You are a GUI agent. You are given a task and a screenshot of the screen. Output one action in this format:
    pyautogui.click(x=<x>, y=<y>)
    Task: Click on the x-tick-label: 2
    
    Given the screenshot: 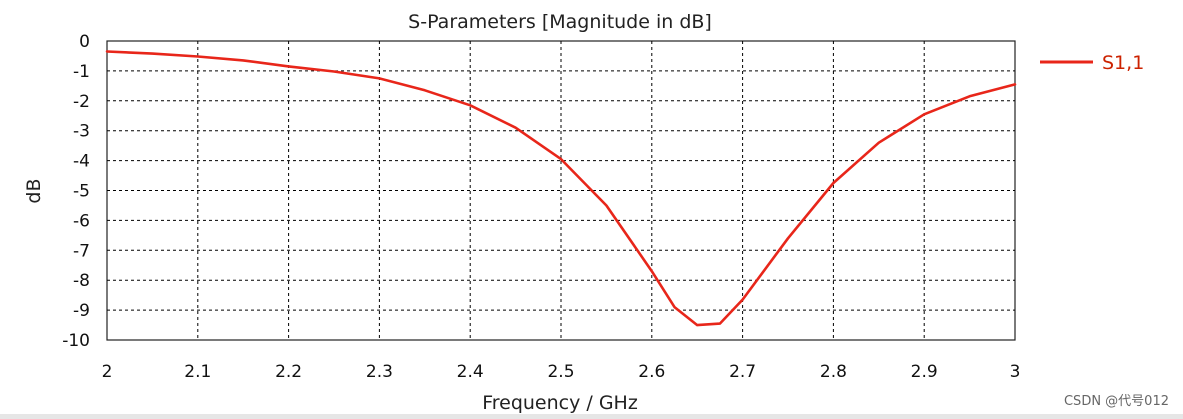 What is the action you would take?
    pyautogui.click(x=107, y=372)
    